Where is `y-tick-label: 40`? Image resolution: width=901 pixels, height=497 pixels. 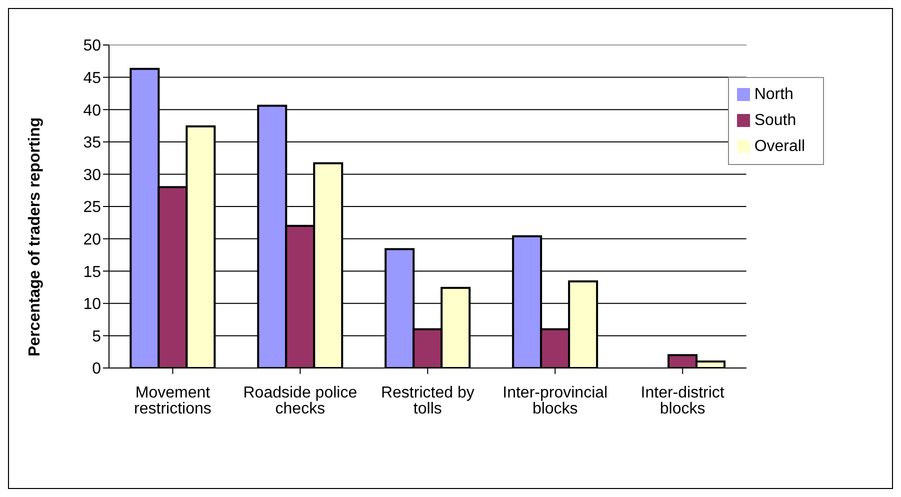
y-tick-label: 40 is located at coordinates (92, 111).